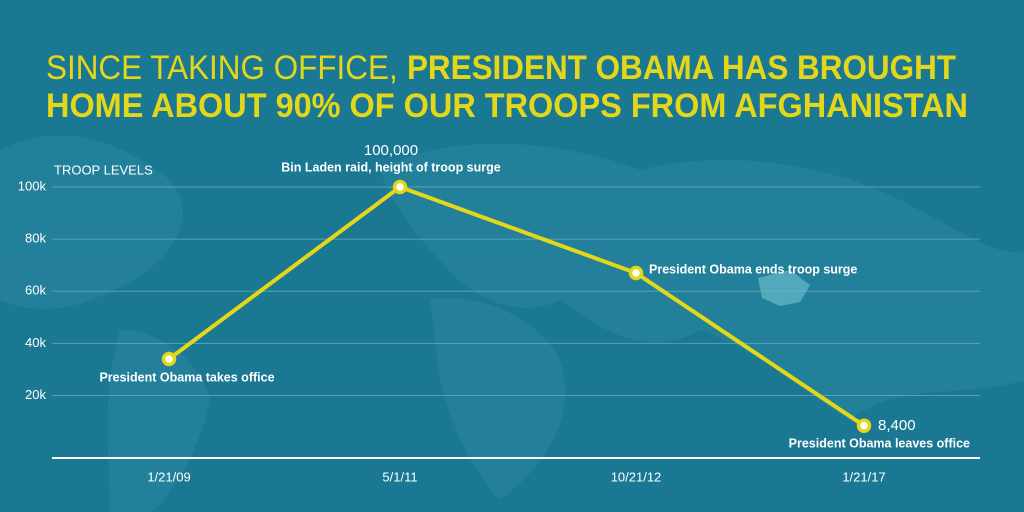 The image size is (1024, 512). What do you see at coordinates (35, 394) in the screenshot?
I see `y-tick-label: 20k` at bounding box center [35, 394].